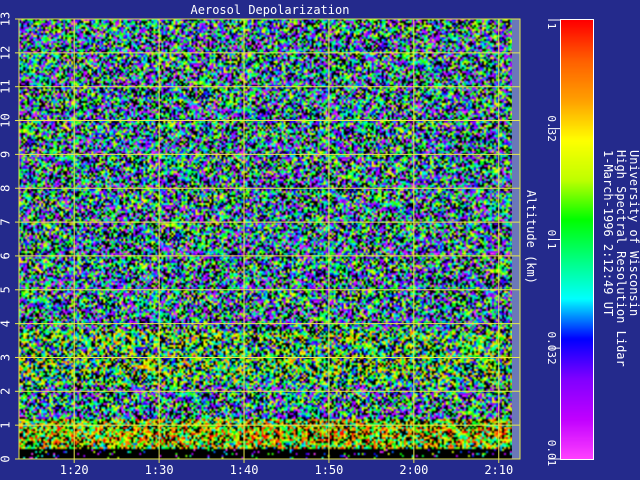 The width and height of the screenshot is (640, 480). What do you see at coordinates (6, 289) in the screenshot?
I see `y-tick-label: 5` at bounding box center [6, 289].